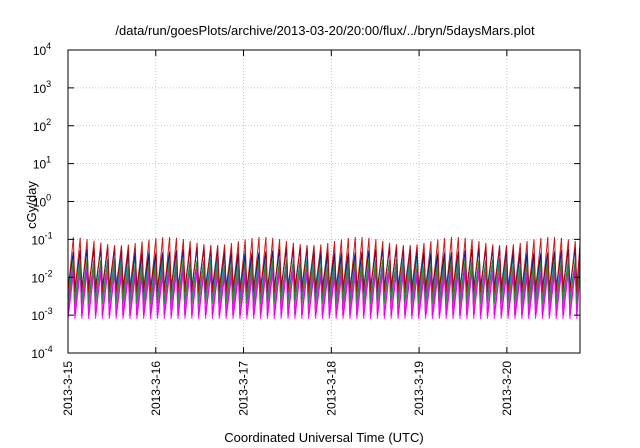 The width and height of the screenshot is (640, 448). Describe the element at coordinates (42, 49) in the screenshot. I see `y-tick-label: 10⁴` at that location.